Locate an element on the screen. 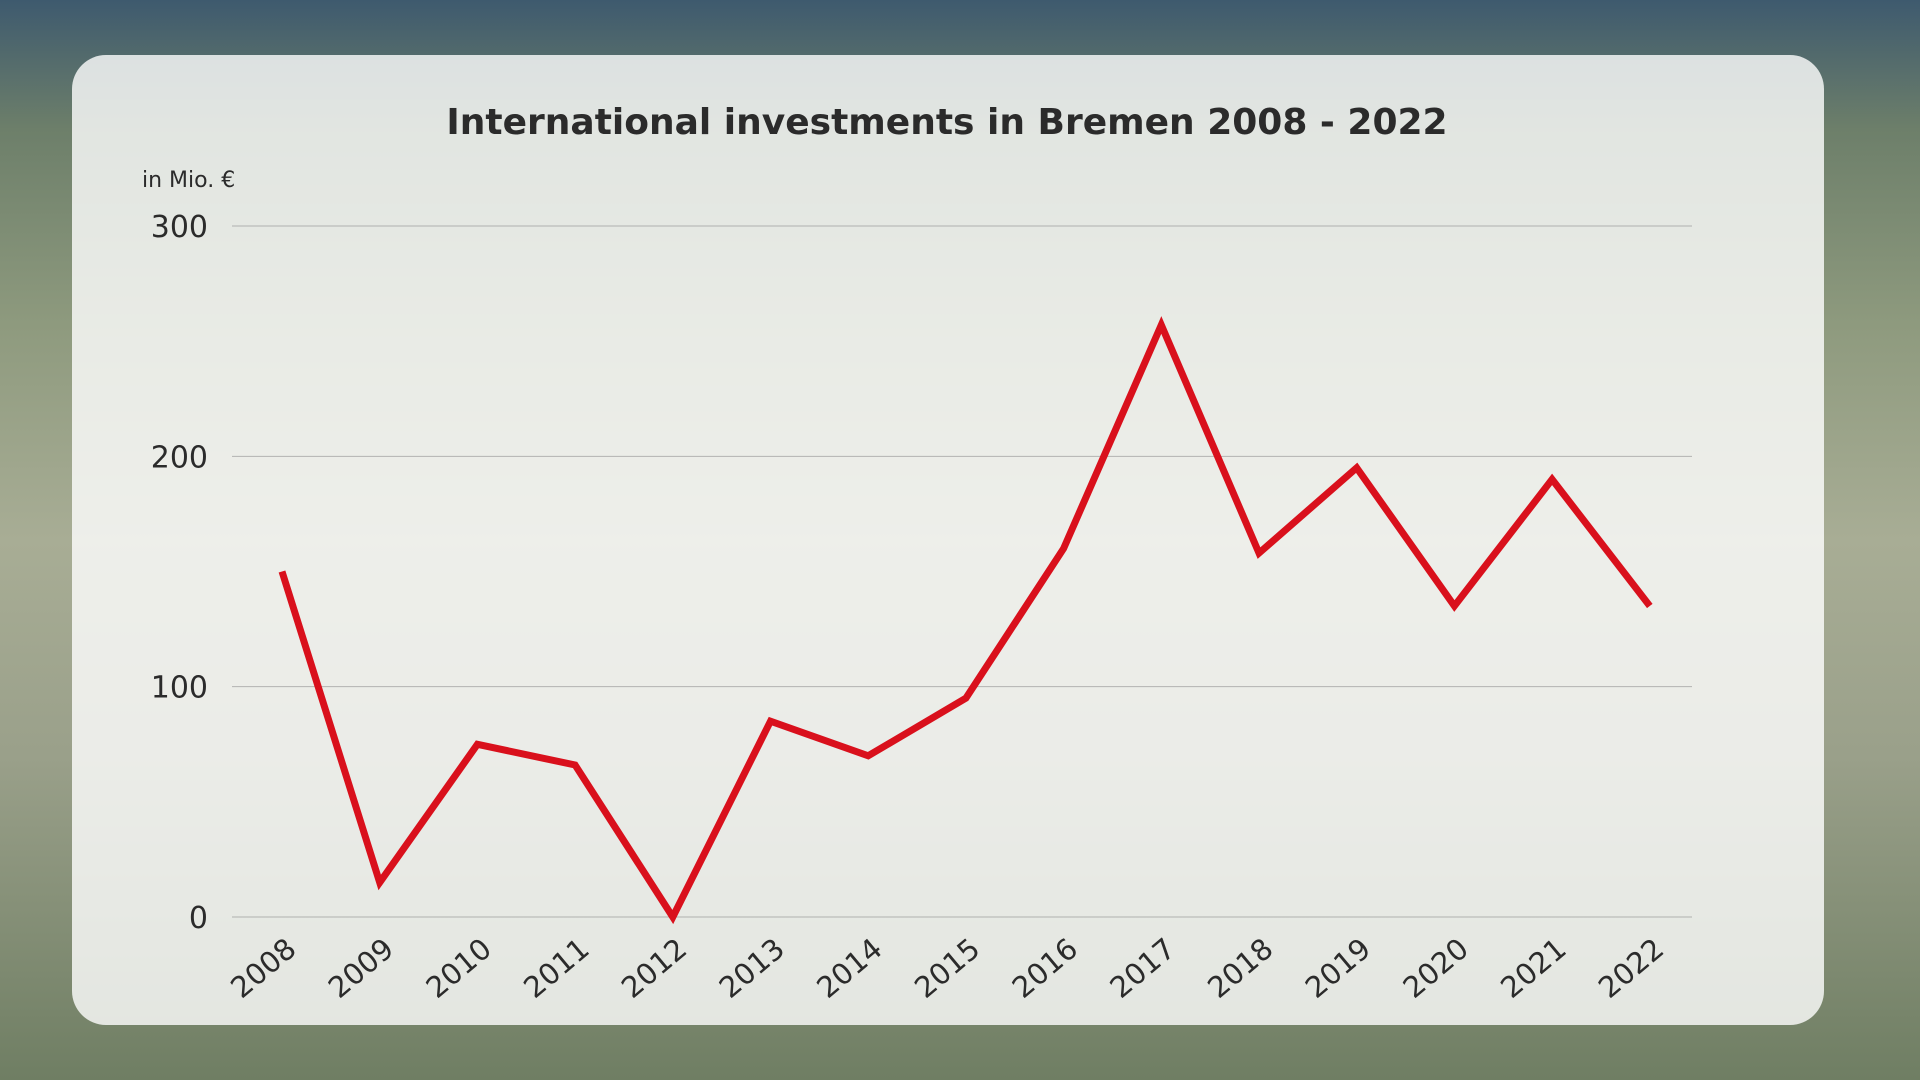 The height and width of the screenshot is (1080, 1920). x-tick-label: 2020 is located at coordinates (1436, 967).